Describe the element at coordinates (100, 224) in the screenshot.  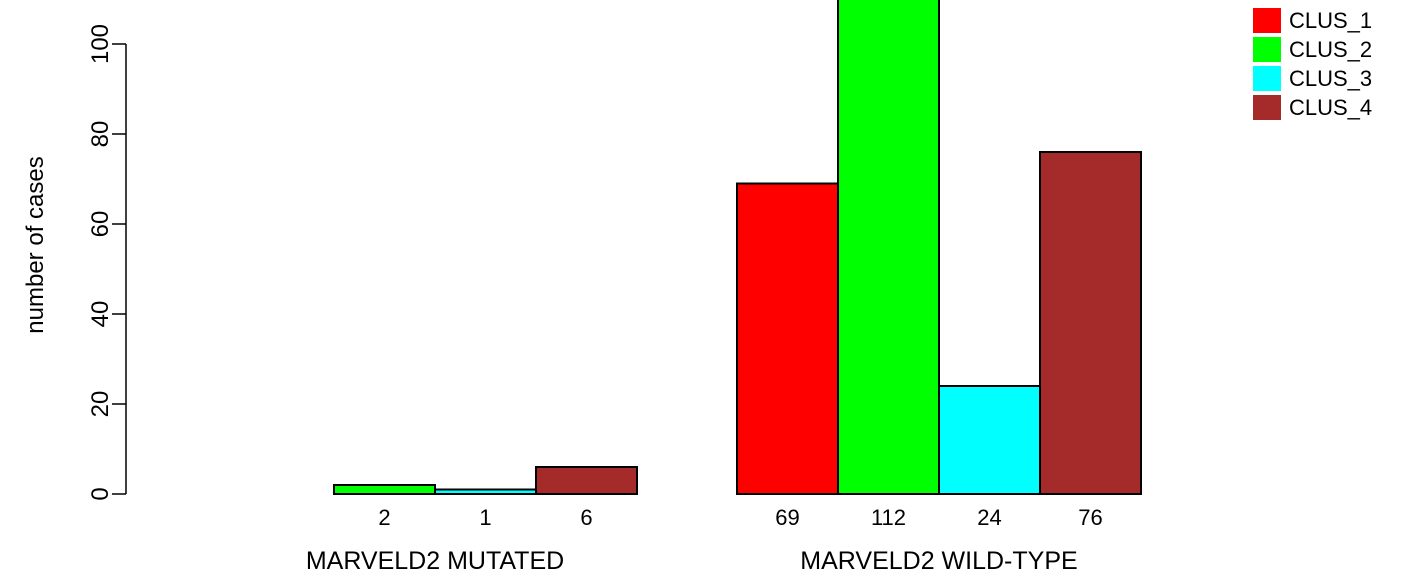
I see `y-tick-label: 60` at that location.